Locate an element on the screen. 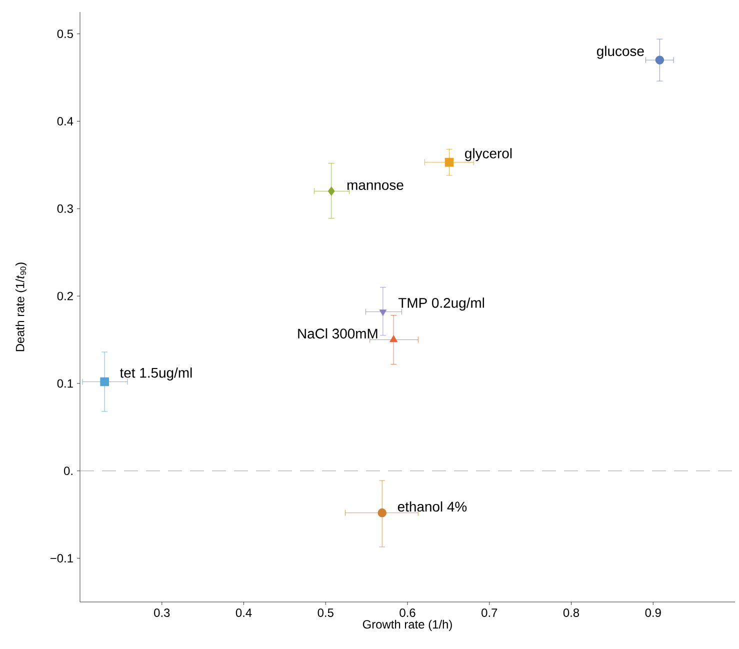 This screenshot has width=739, height=649. x-tick-label: 0.8 is located at coordinates (571, 612).